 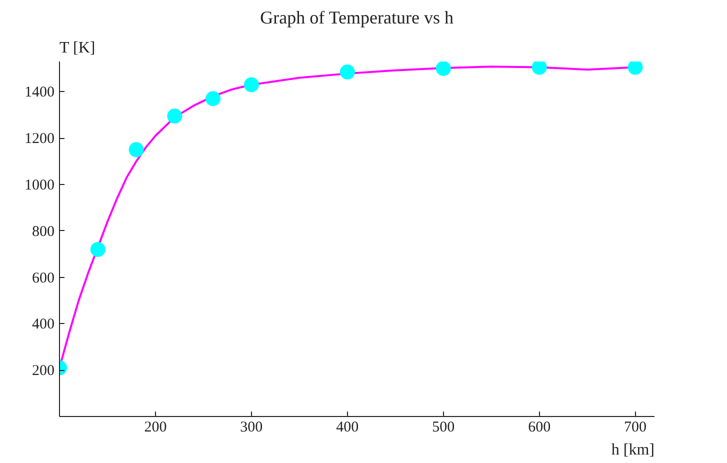 What do you see at coordinates (251, 428) in the screenshot?
I see `x-tick-label: 300` at bounding box center [251, 428].